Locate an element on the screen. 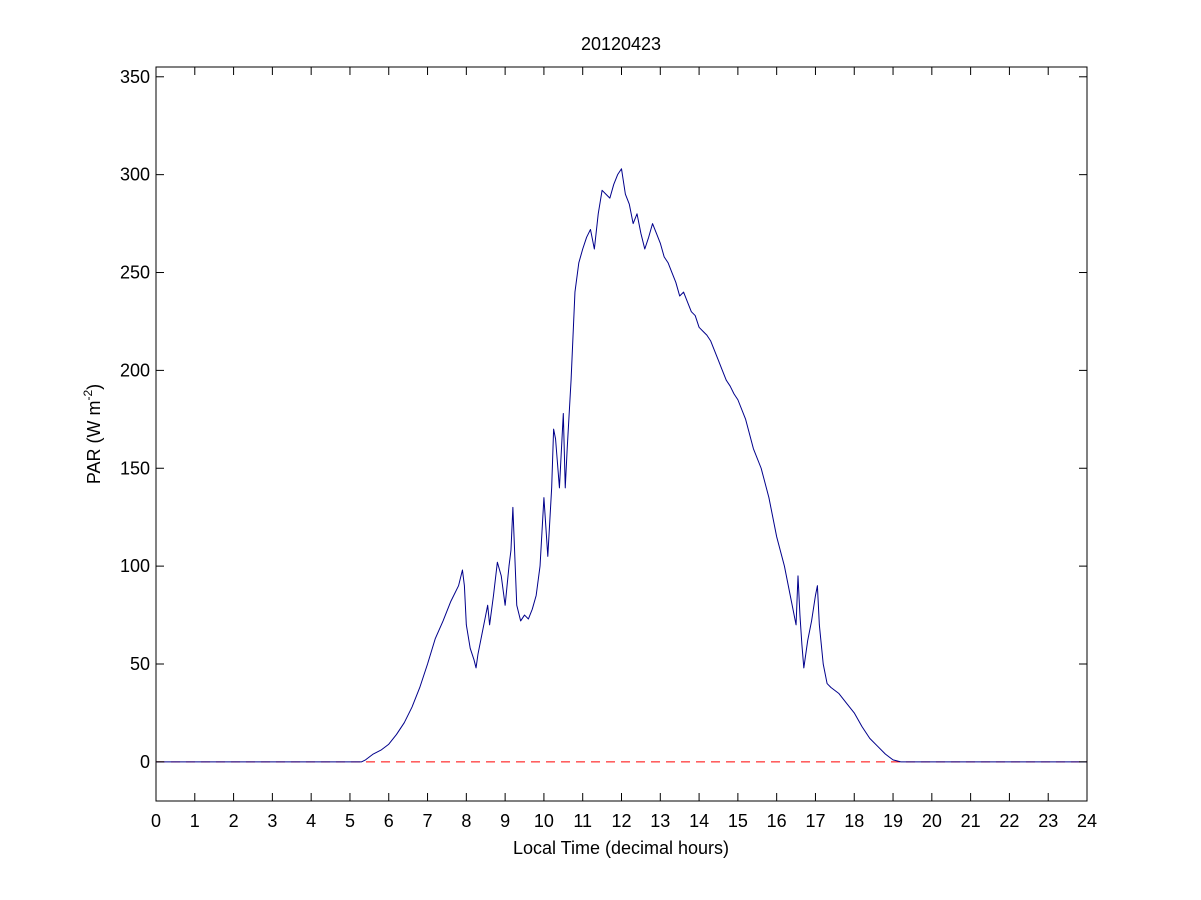 This screenshot has width=1201, height=900. x-tick-label: 8 is located at coordinates (466, 821).